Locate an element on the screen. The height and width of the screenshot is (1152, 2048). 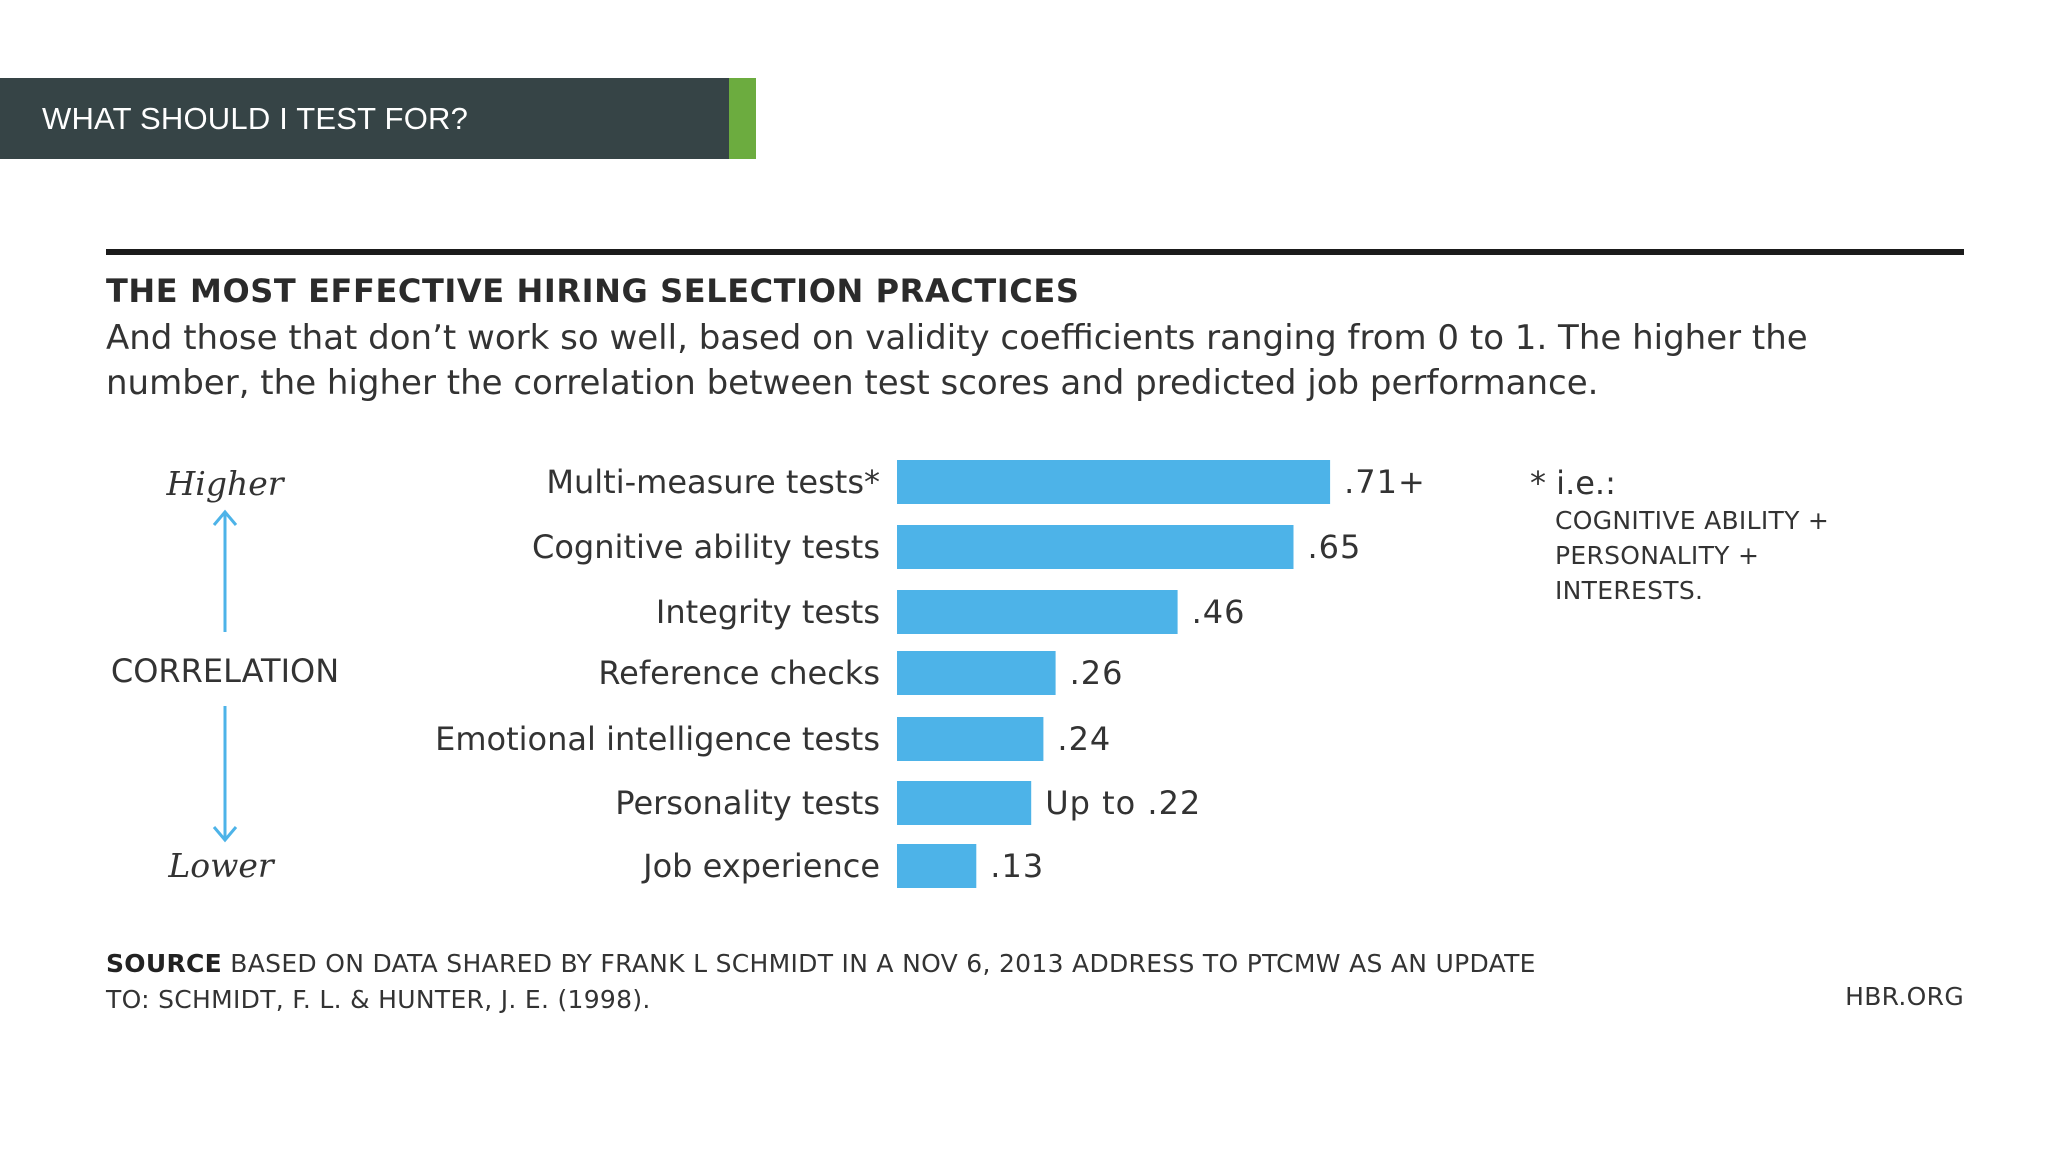
banner-accent-stripe is located at coordinates (742, 118).